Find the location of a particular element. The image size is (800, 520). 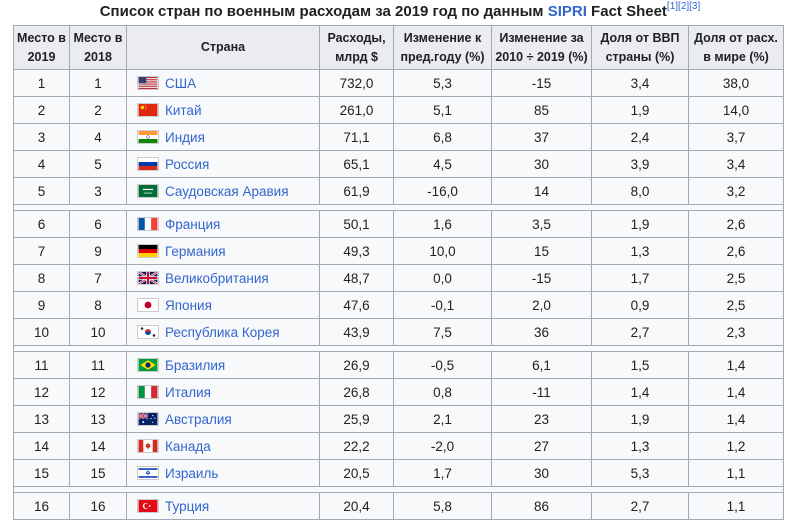

rank-2019-cell: 10 is located at coordinates (41, 332).